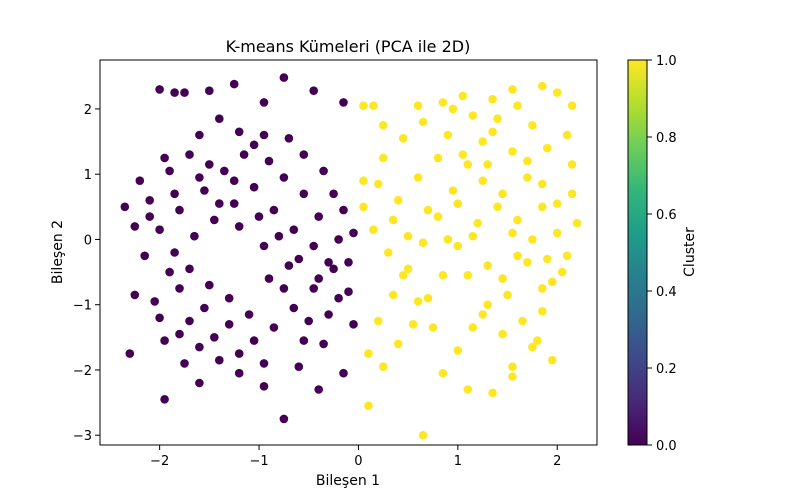  I want to click on y-tick-label: 1, so click(88, 175).